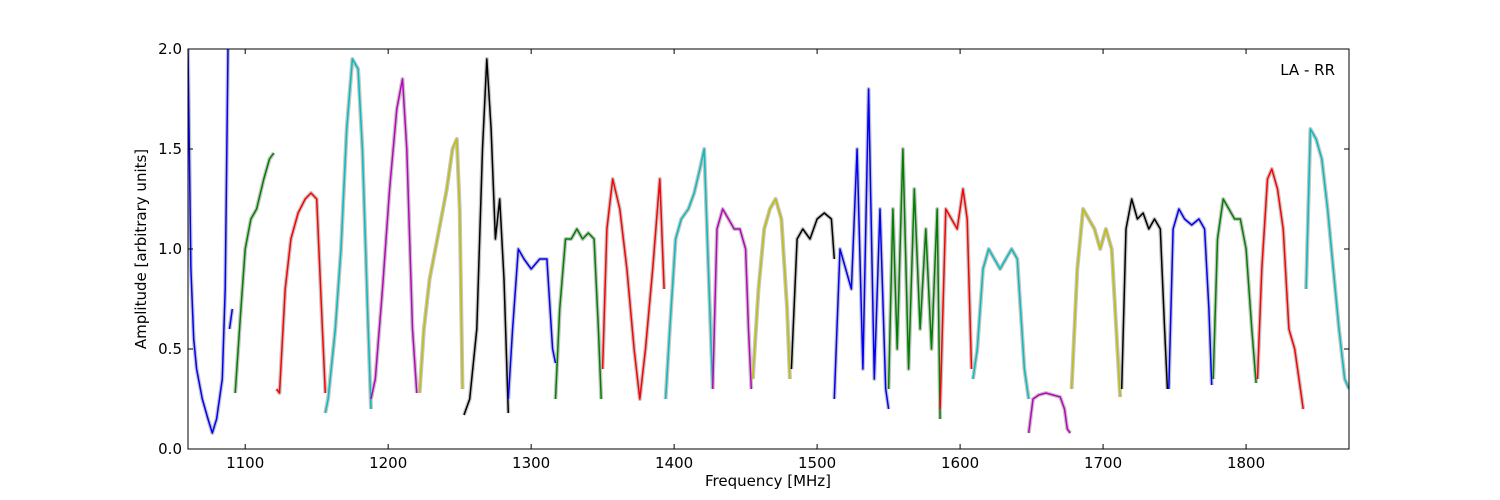 The image size is (1500, 500). Describe the element at coordinates (170, 49) in the screenshot. I see `y-tick-label: 2.0` at that location.